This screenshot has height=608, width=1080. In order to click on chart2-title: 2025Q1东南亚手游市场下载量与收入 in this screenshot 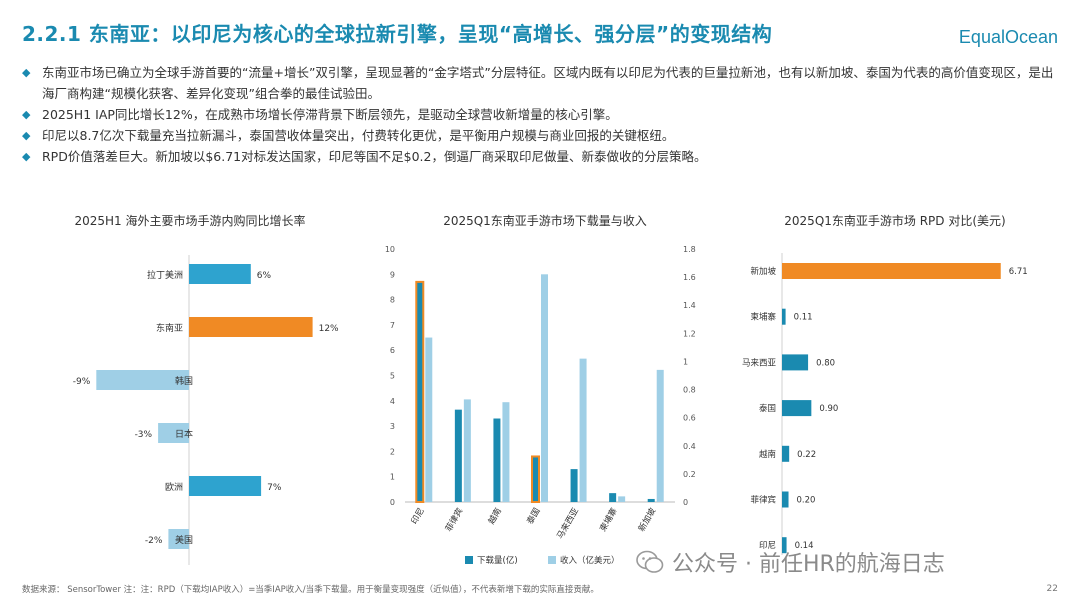, I will do `click(545, 221)`.